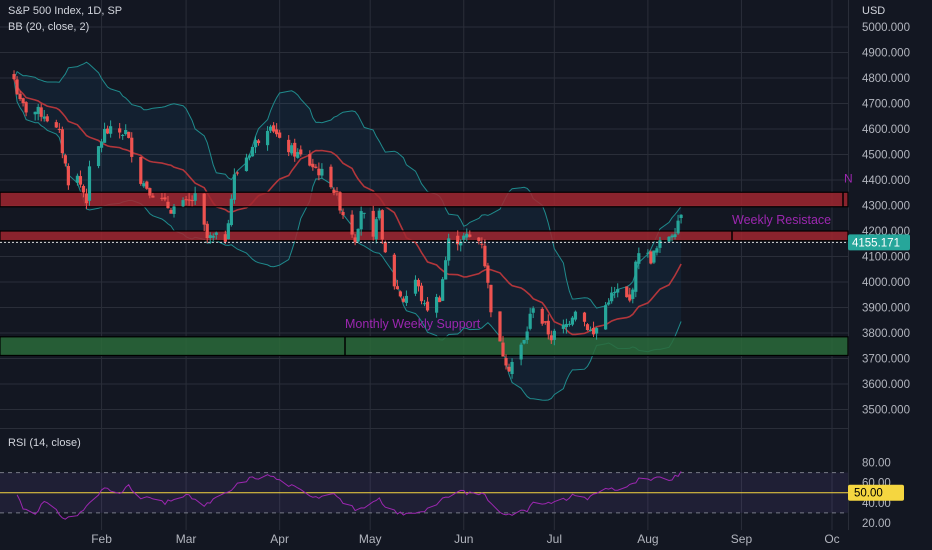  I want to click on rsi-indicator-label: RSI (14, close), so click(44, 443).